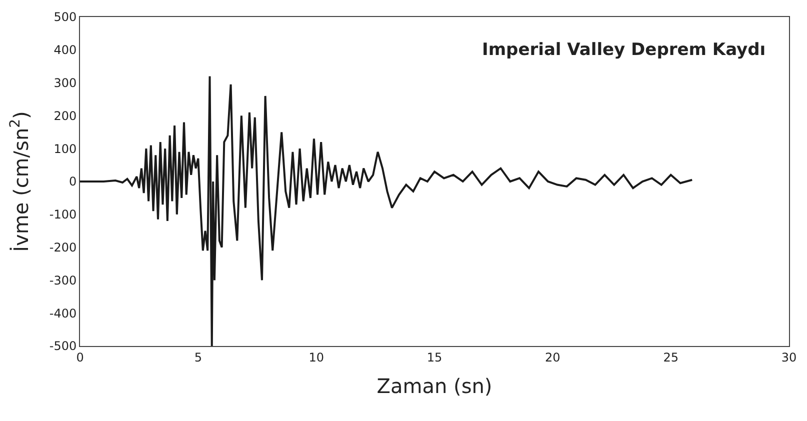  Describe the element at coordinates (624, 50) in the screenshot. I see `text: Imperial Valley Deprem Kaydı` at that location.